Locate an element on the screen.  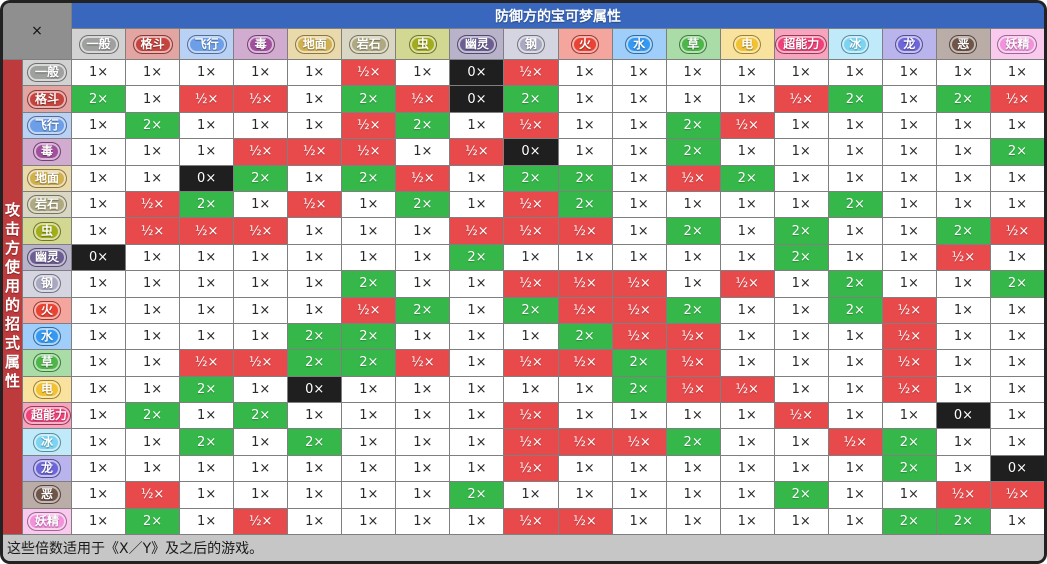
row-header-冰: 冰 is located at coordinates (47, 442).